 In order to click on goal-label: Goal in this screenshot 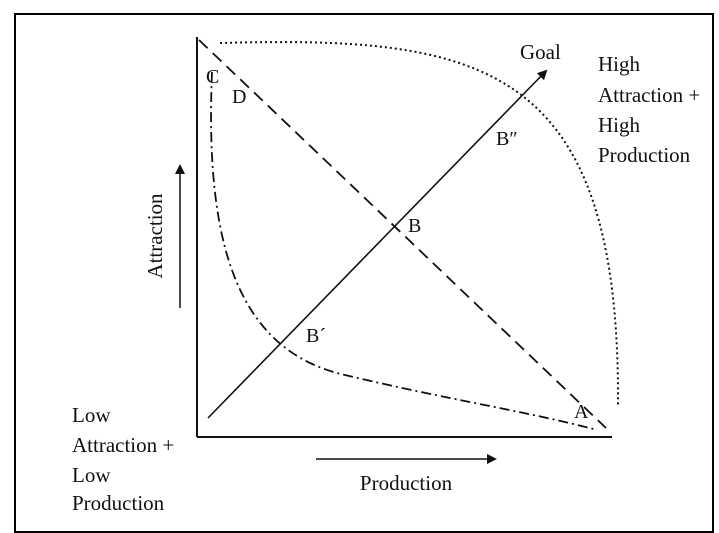, I will do `click(540, 52)`.